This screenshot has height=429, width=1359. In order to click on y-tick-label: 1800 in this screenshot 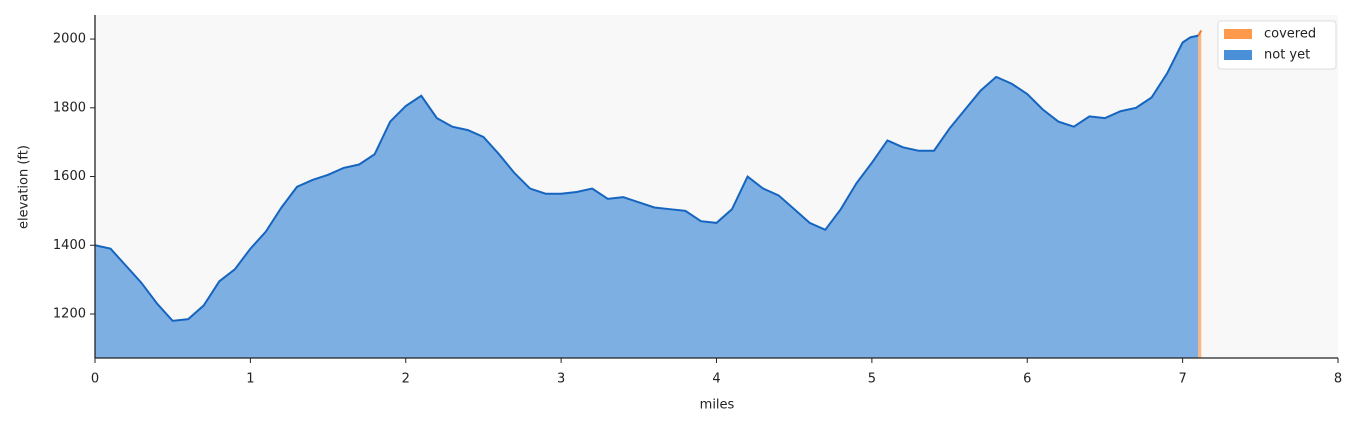, I will do `click(69, 107)`.